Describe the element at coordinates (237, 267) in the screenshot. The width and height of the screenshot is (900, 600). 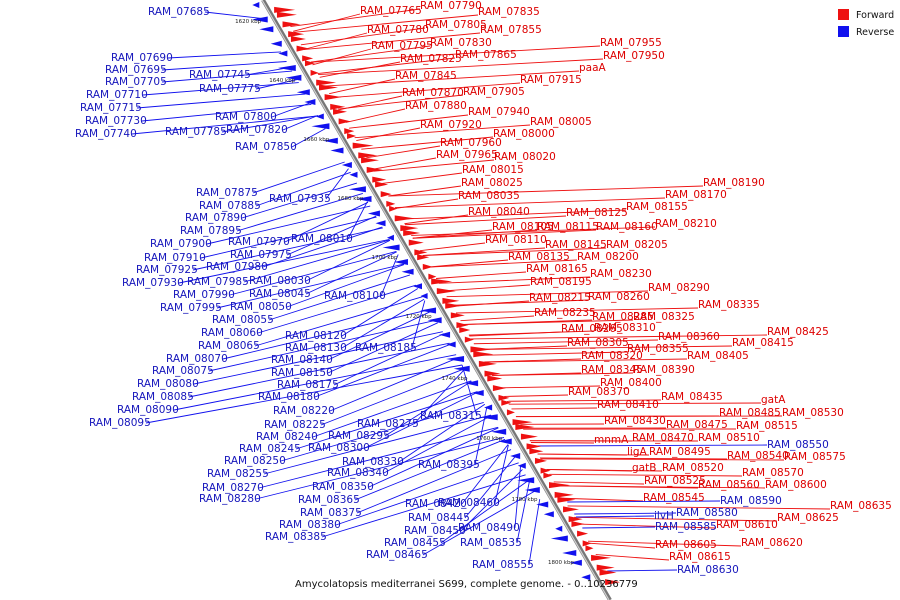
I see `gene-label-reverse: RAM_07980` at that location.